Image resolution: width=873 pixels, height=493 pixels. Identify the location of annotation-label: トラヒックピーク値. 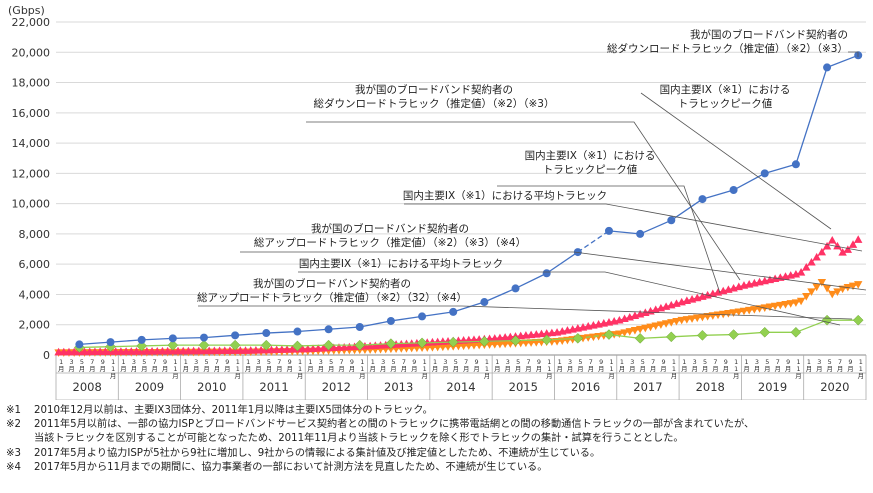
(725, 103).